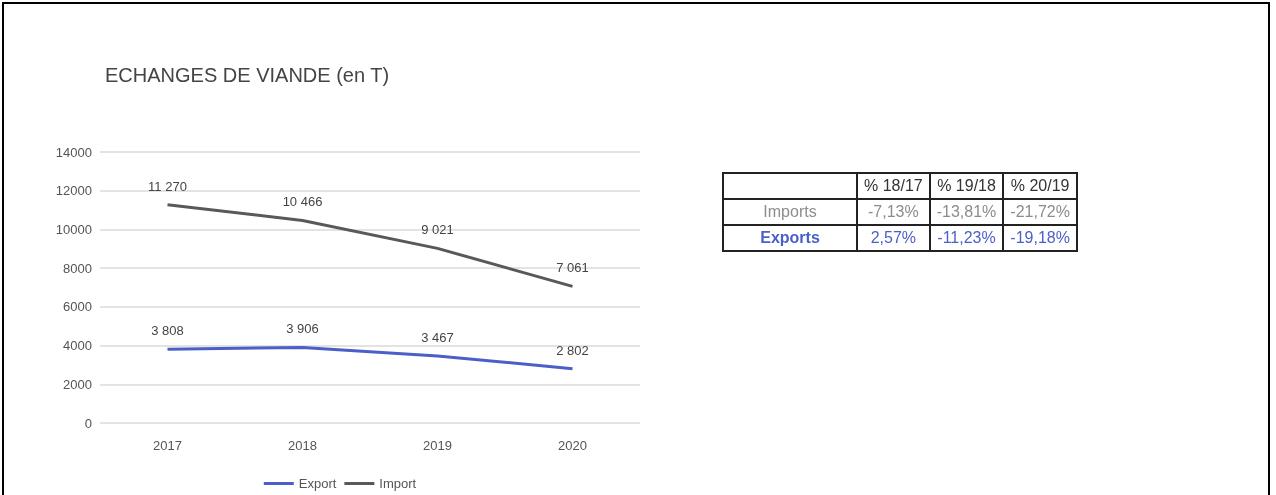 The width and height of the screenshot is (1276, 495). I want to click on legend-label: Import, so click(398, 483).